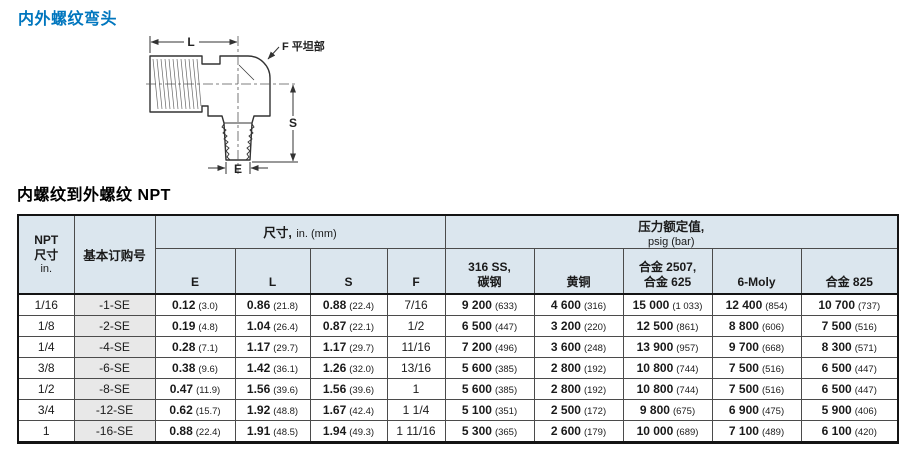 This screenshot has height=460, width=900. What do you see at coordinates (578, 271) in the screenshot?
I see `header-col-brass: 黄铜` at bounding box center [578, 271].